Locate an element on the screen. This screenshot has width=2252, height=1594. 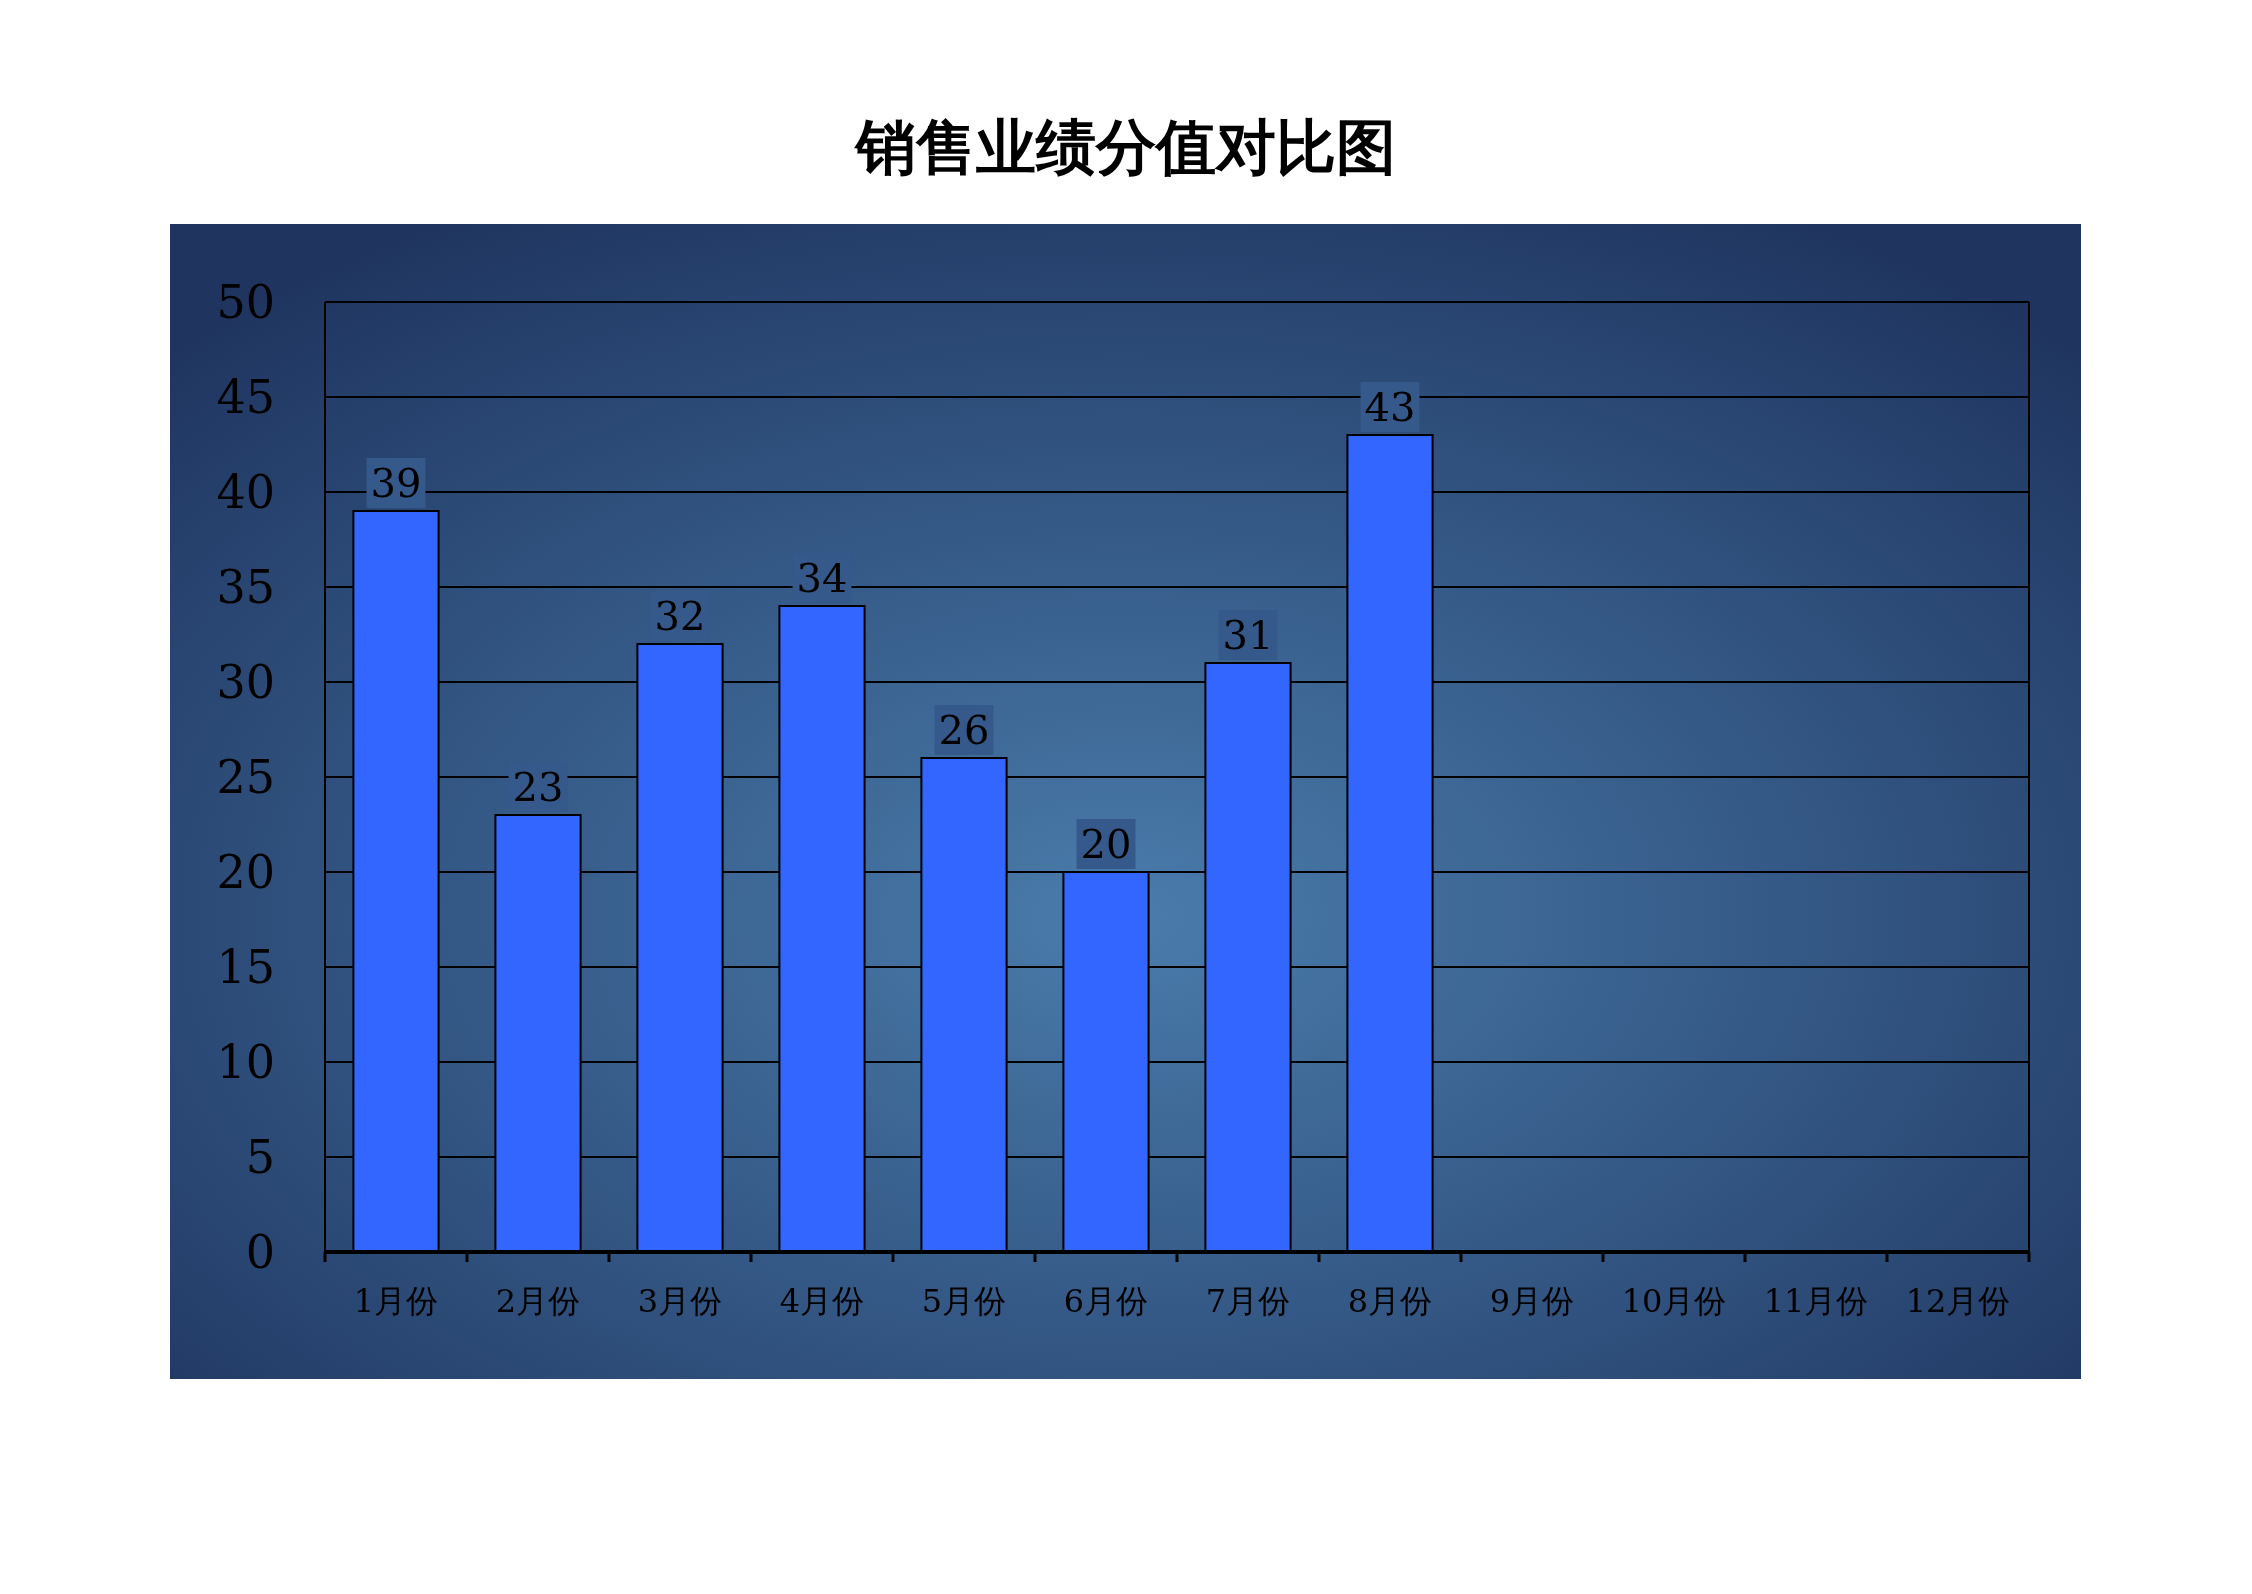
y-tick-label: 45 is located at coordinates (245, 397).